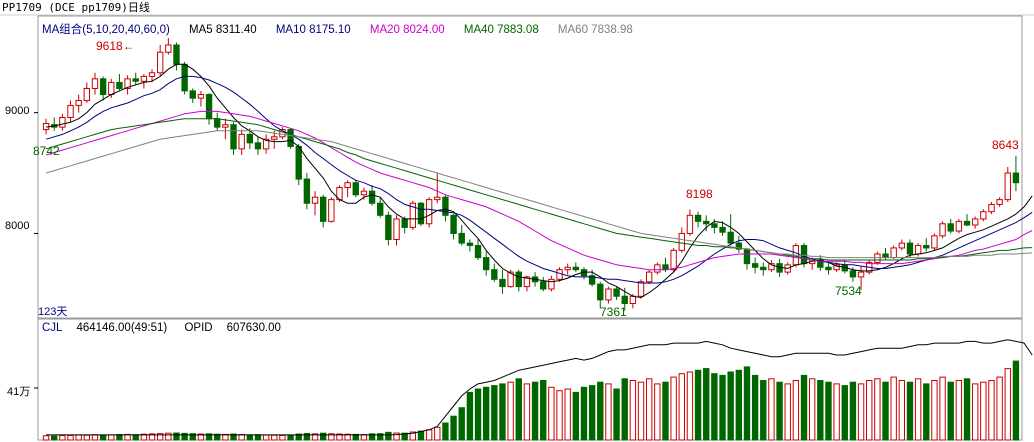  Describe the element at coordinates (46, 151) in the screenshot. I see `annotation-left: 8742` at that location.